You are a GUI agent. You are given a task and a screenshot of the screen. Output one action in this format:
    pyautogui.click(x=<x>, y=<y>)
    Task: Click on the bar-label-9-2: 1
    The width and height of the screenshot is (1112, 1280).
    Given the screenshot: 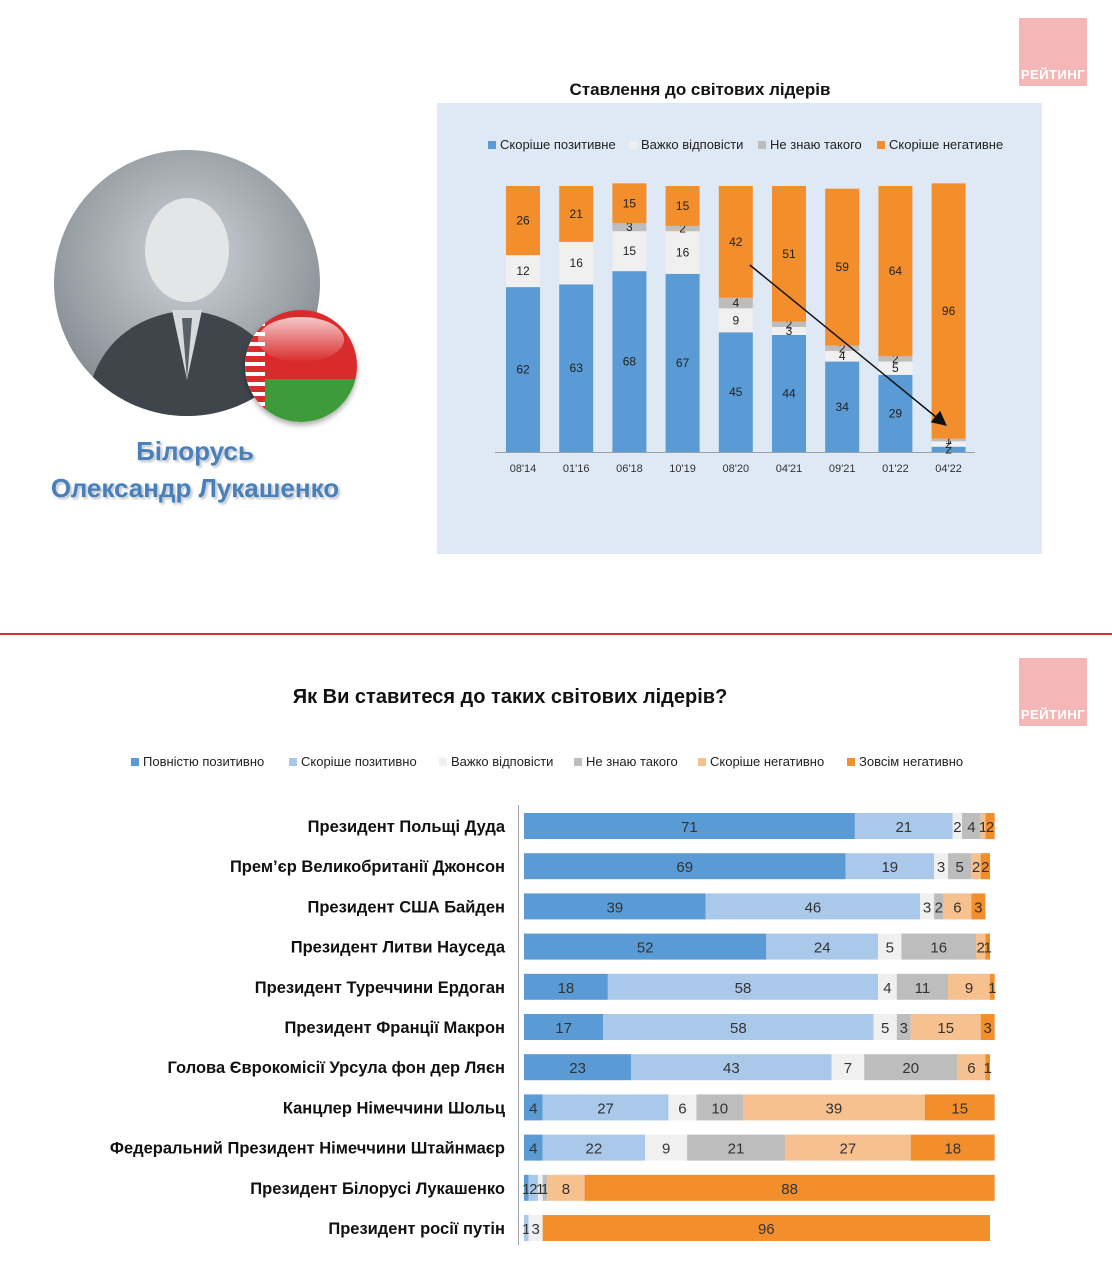 What is the action you would take?
    pyautogui.click(x=540, y=1189)
    